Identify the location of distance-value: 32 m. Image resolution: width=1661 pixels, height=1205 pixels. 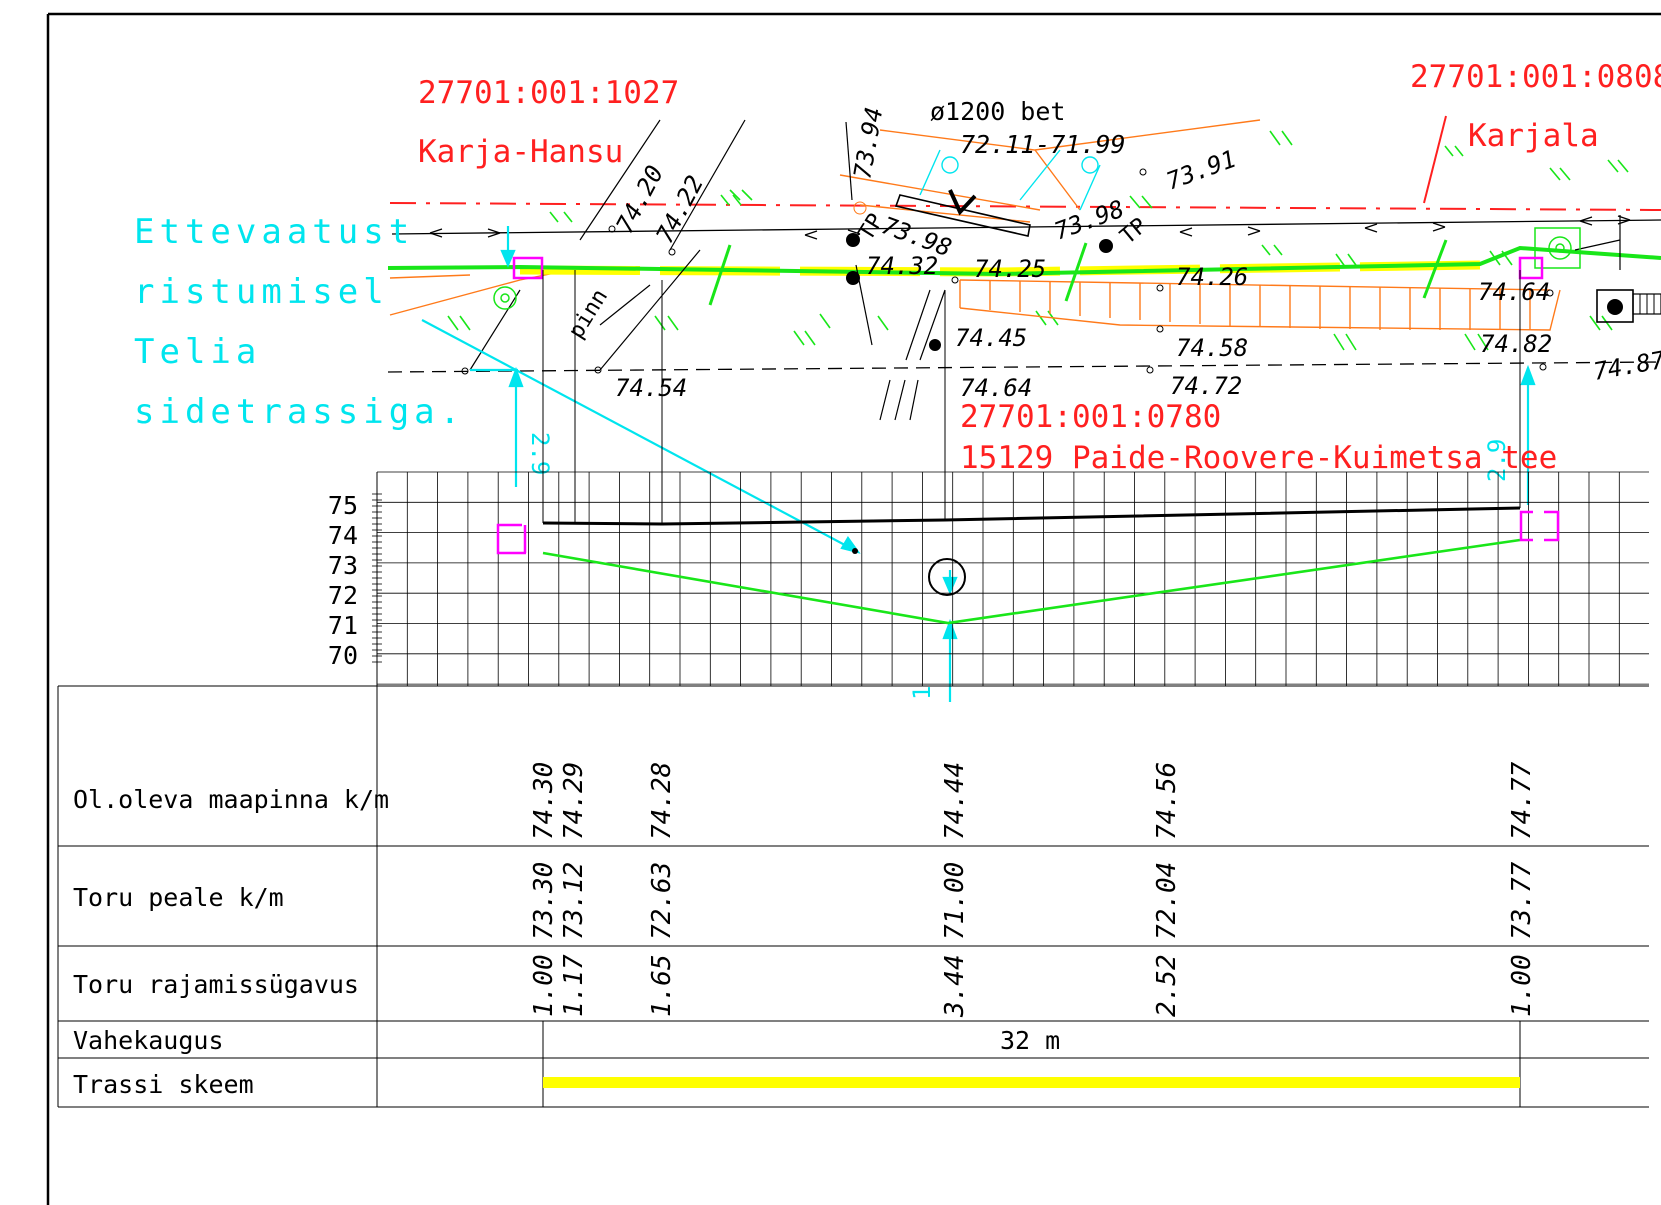
(1030, 1040).